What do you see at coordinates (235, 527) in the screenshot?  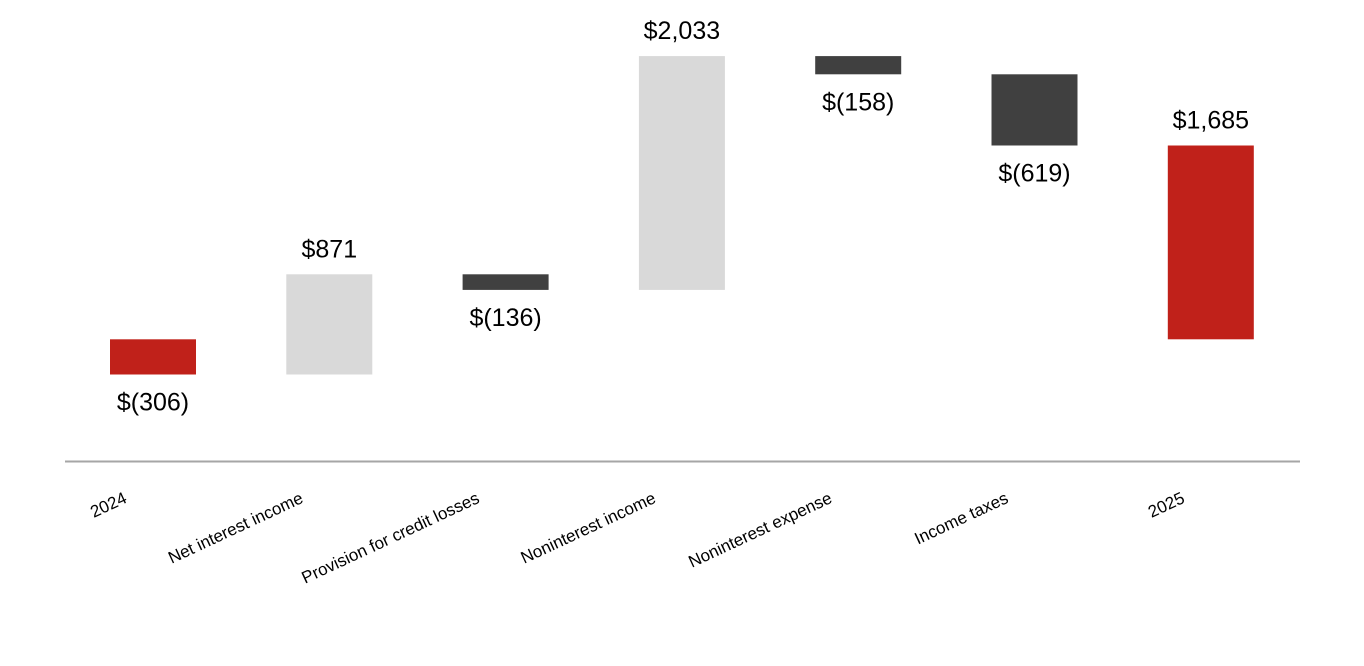 I see `x-tick-label-1: Net interest income` at bounding box center [235, 527].